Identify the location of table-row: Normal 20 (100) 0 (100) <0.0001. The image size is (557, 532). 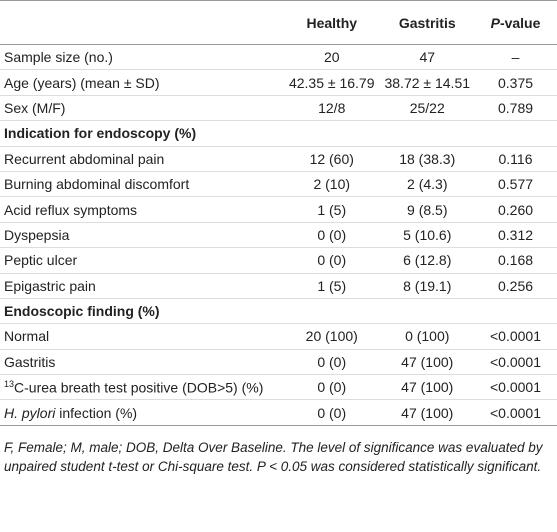
(278, 336).